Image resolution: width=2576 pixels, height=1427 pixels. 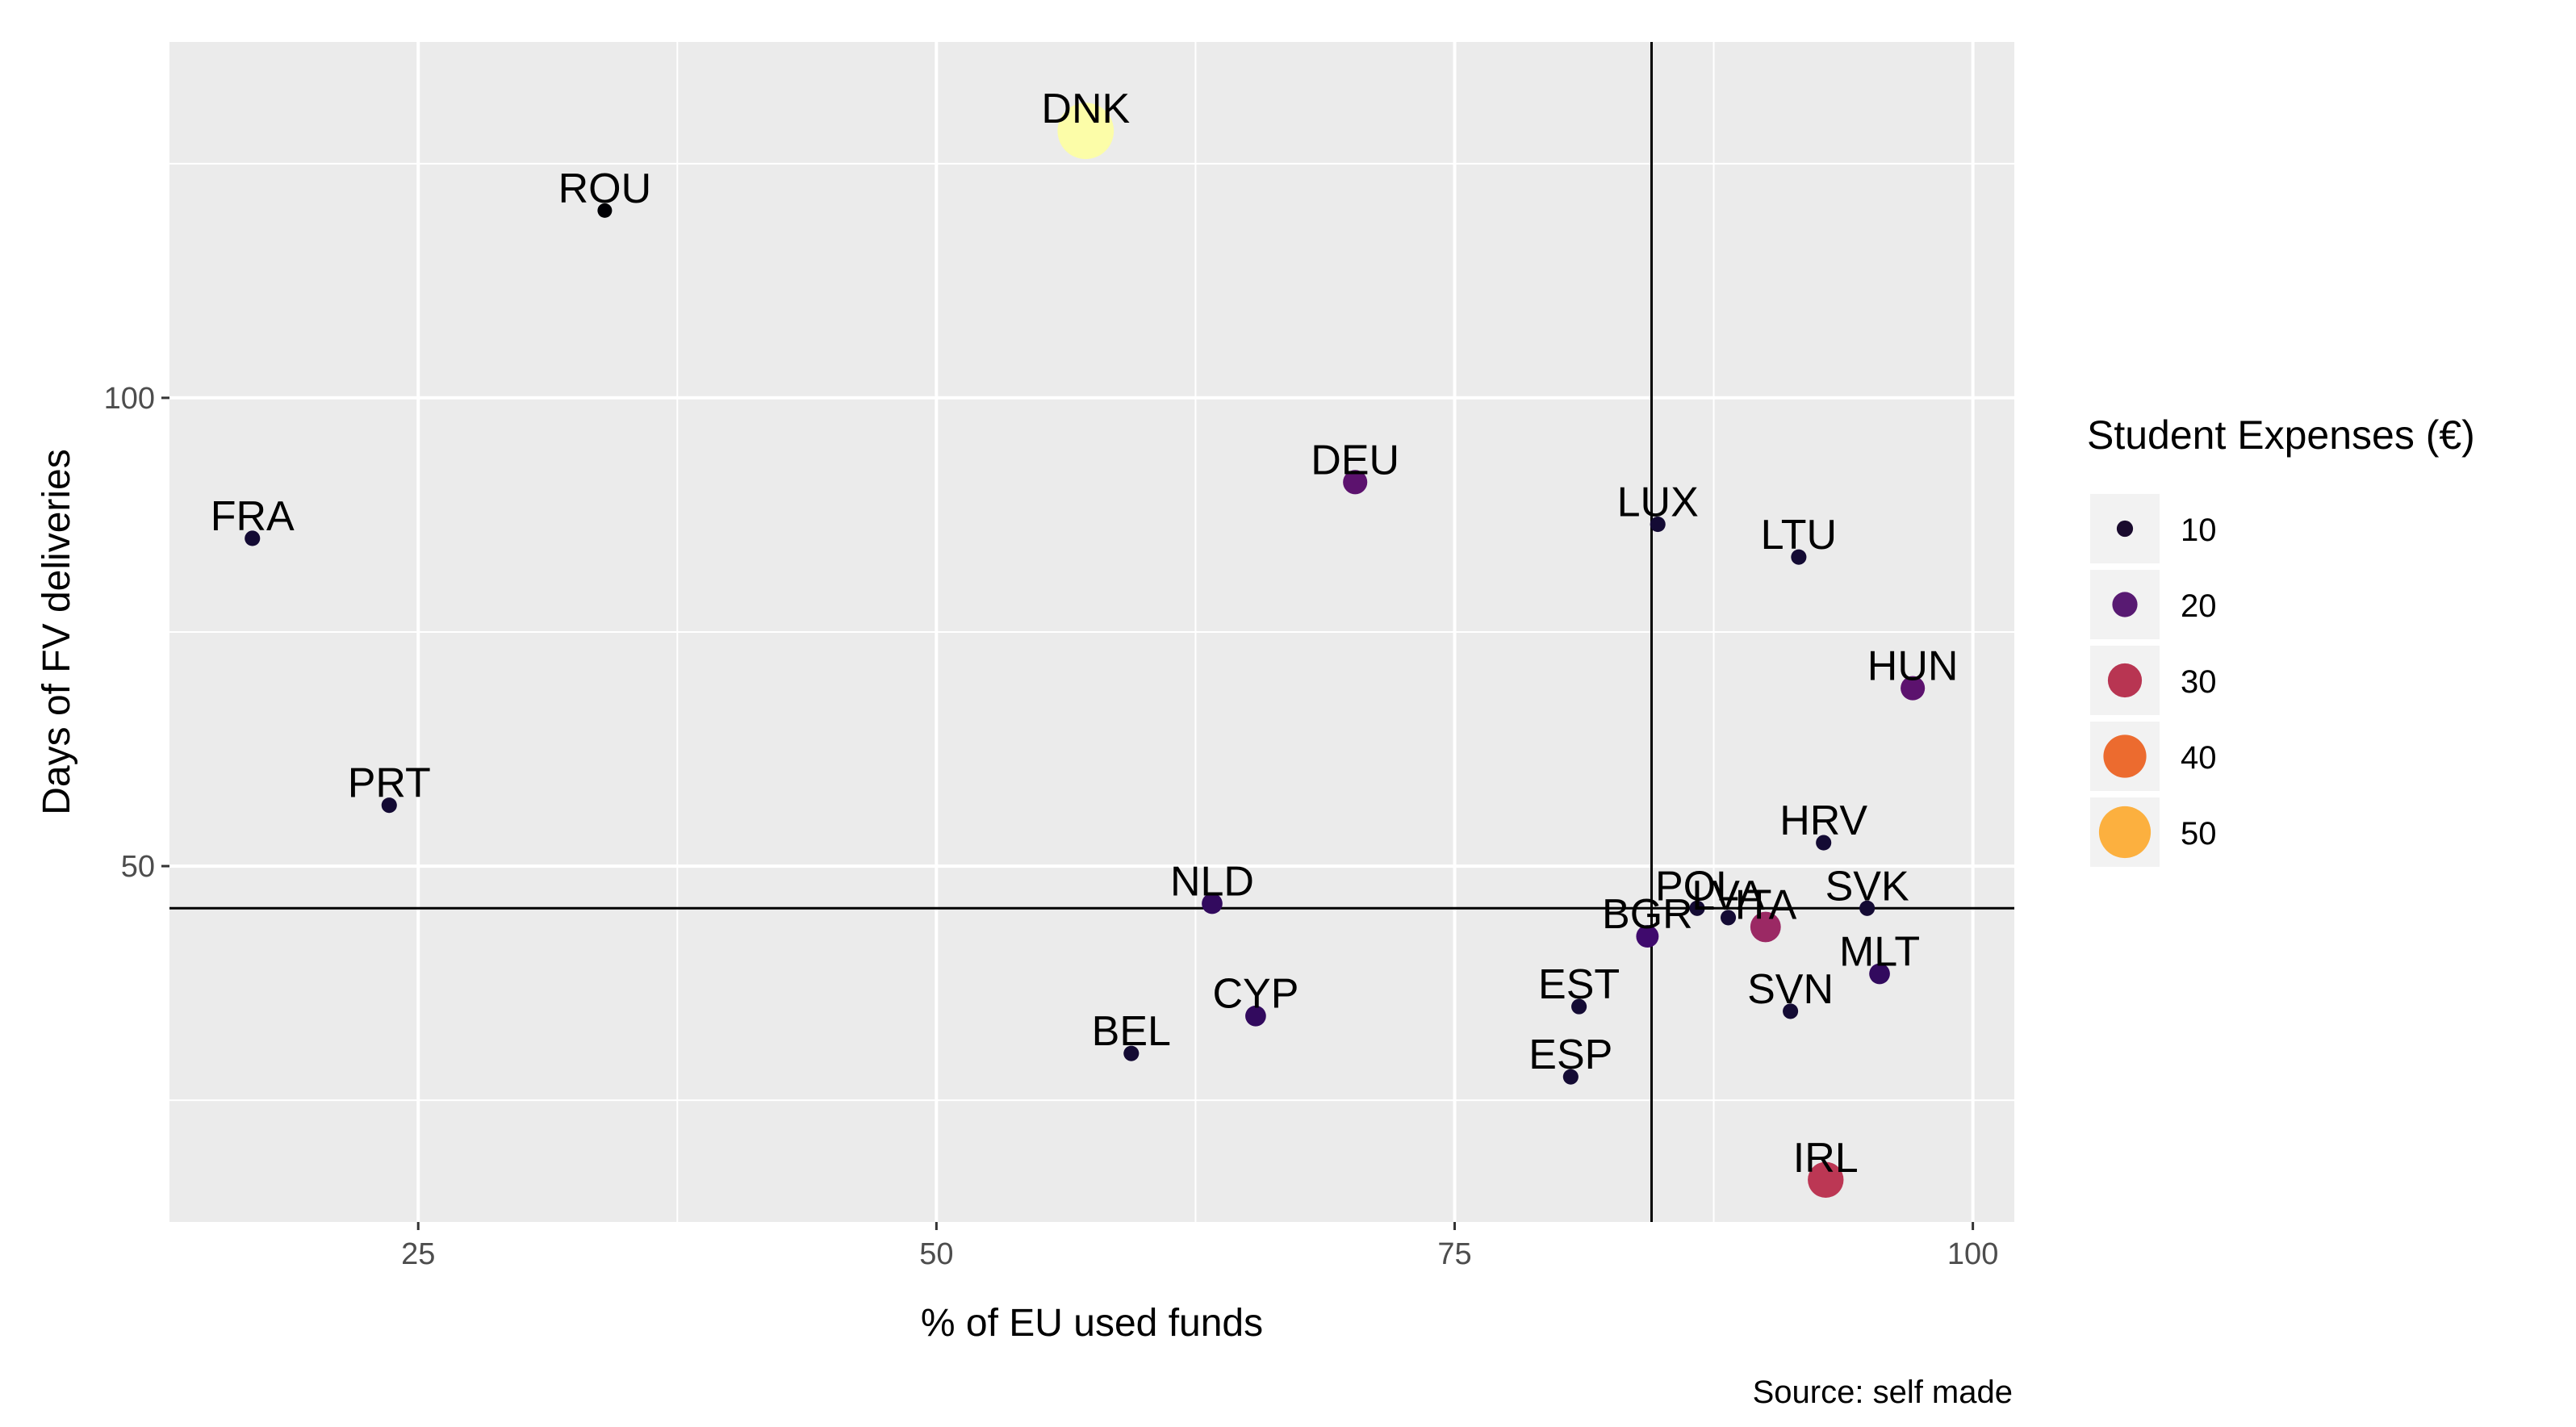 What do you see at coordinates (2199, 682) in the screenshot?
I see `legend-label-30: 30` at bounding box center [2199, 682].